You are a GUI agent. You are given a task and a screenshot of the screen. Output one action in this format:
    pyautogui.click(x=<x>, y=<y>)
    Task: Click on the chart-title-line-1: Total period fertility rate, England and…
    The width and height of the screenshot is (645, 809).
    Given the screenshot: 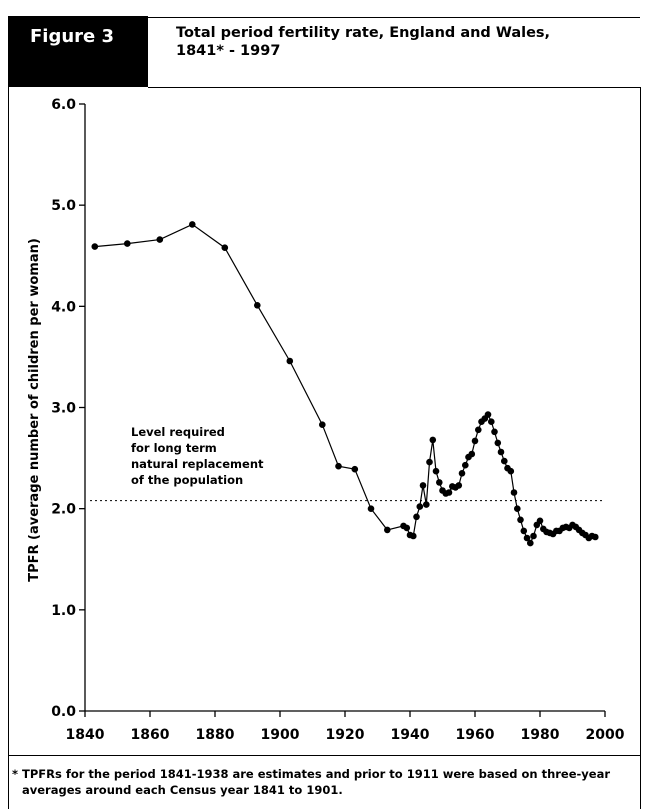 What is the action you would take?
    pyautogui.click(x=363, y=33)
    